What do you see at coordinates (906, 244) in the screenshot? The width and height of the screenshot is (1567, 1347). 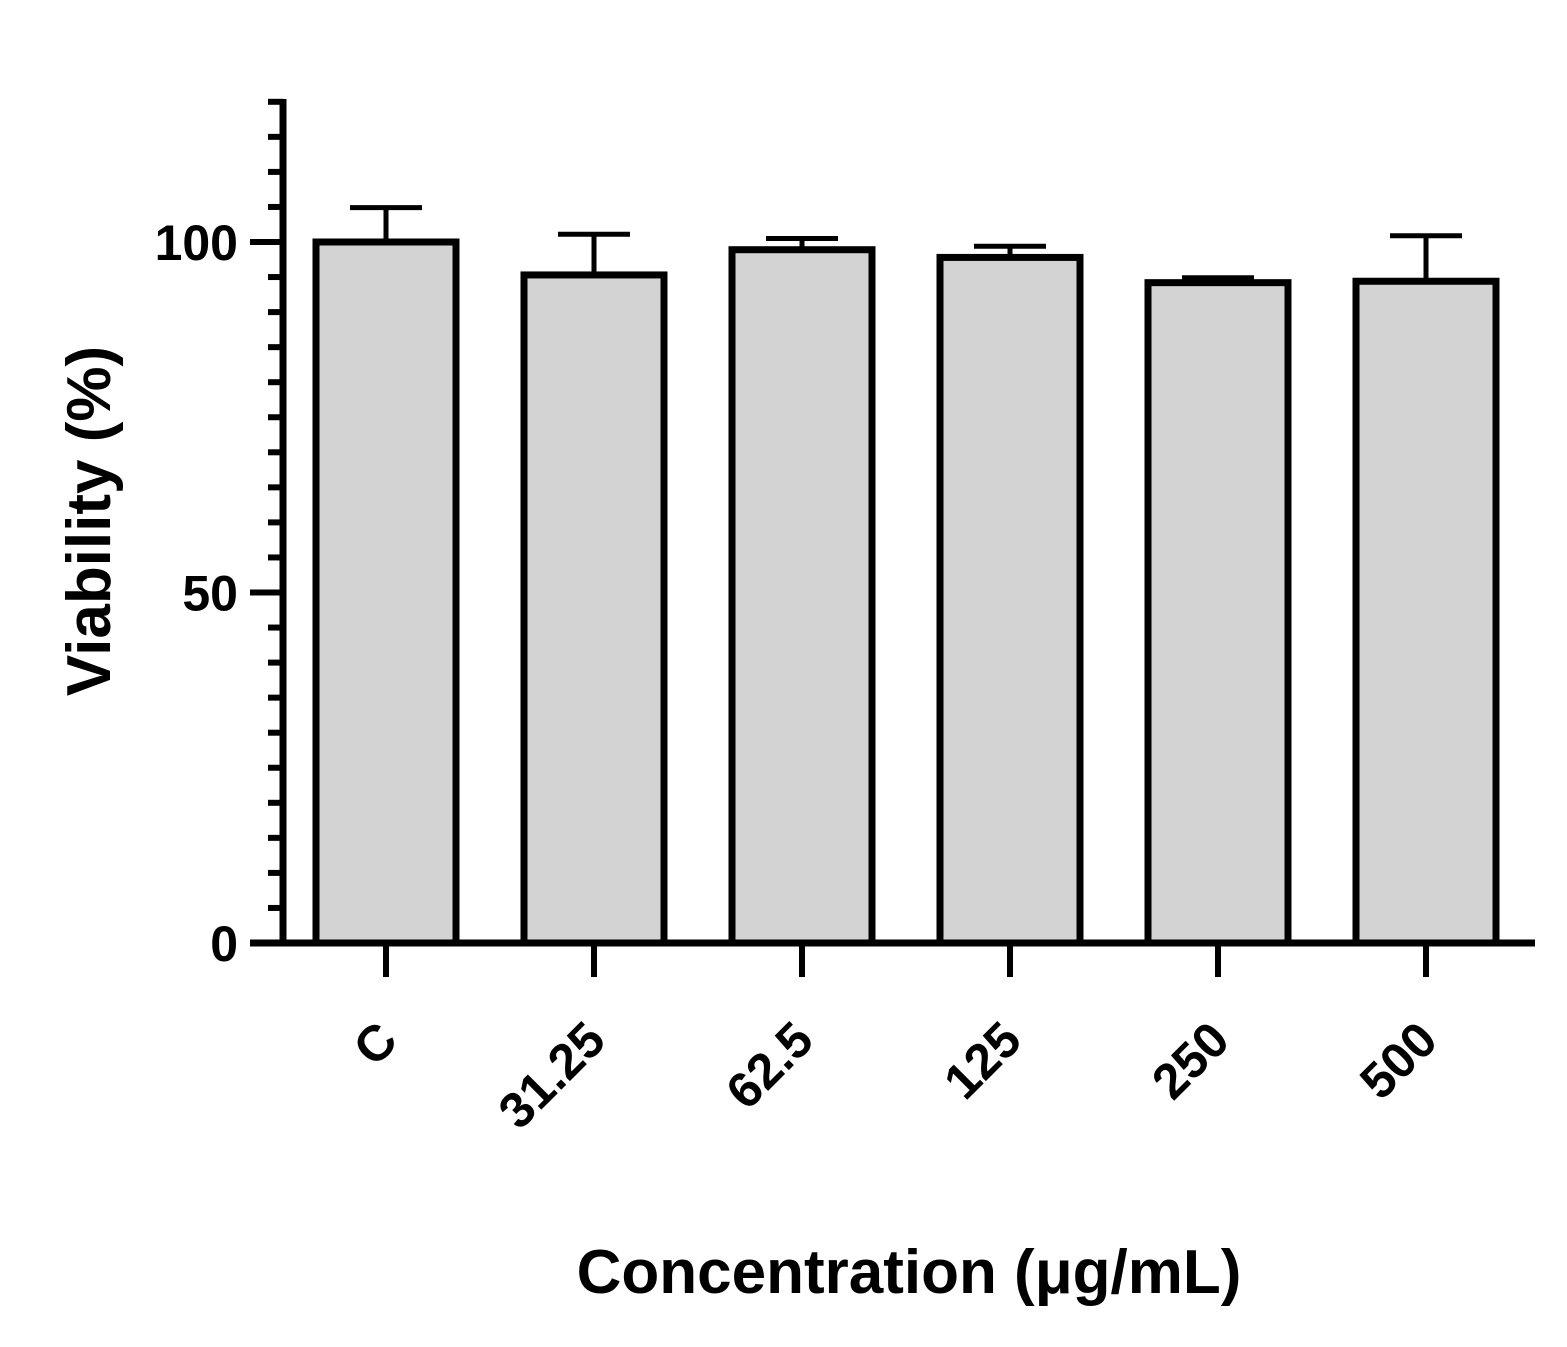 I see `error-bars-layer` at bounding box center [906, 244].